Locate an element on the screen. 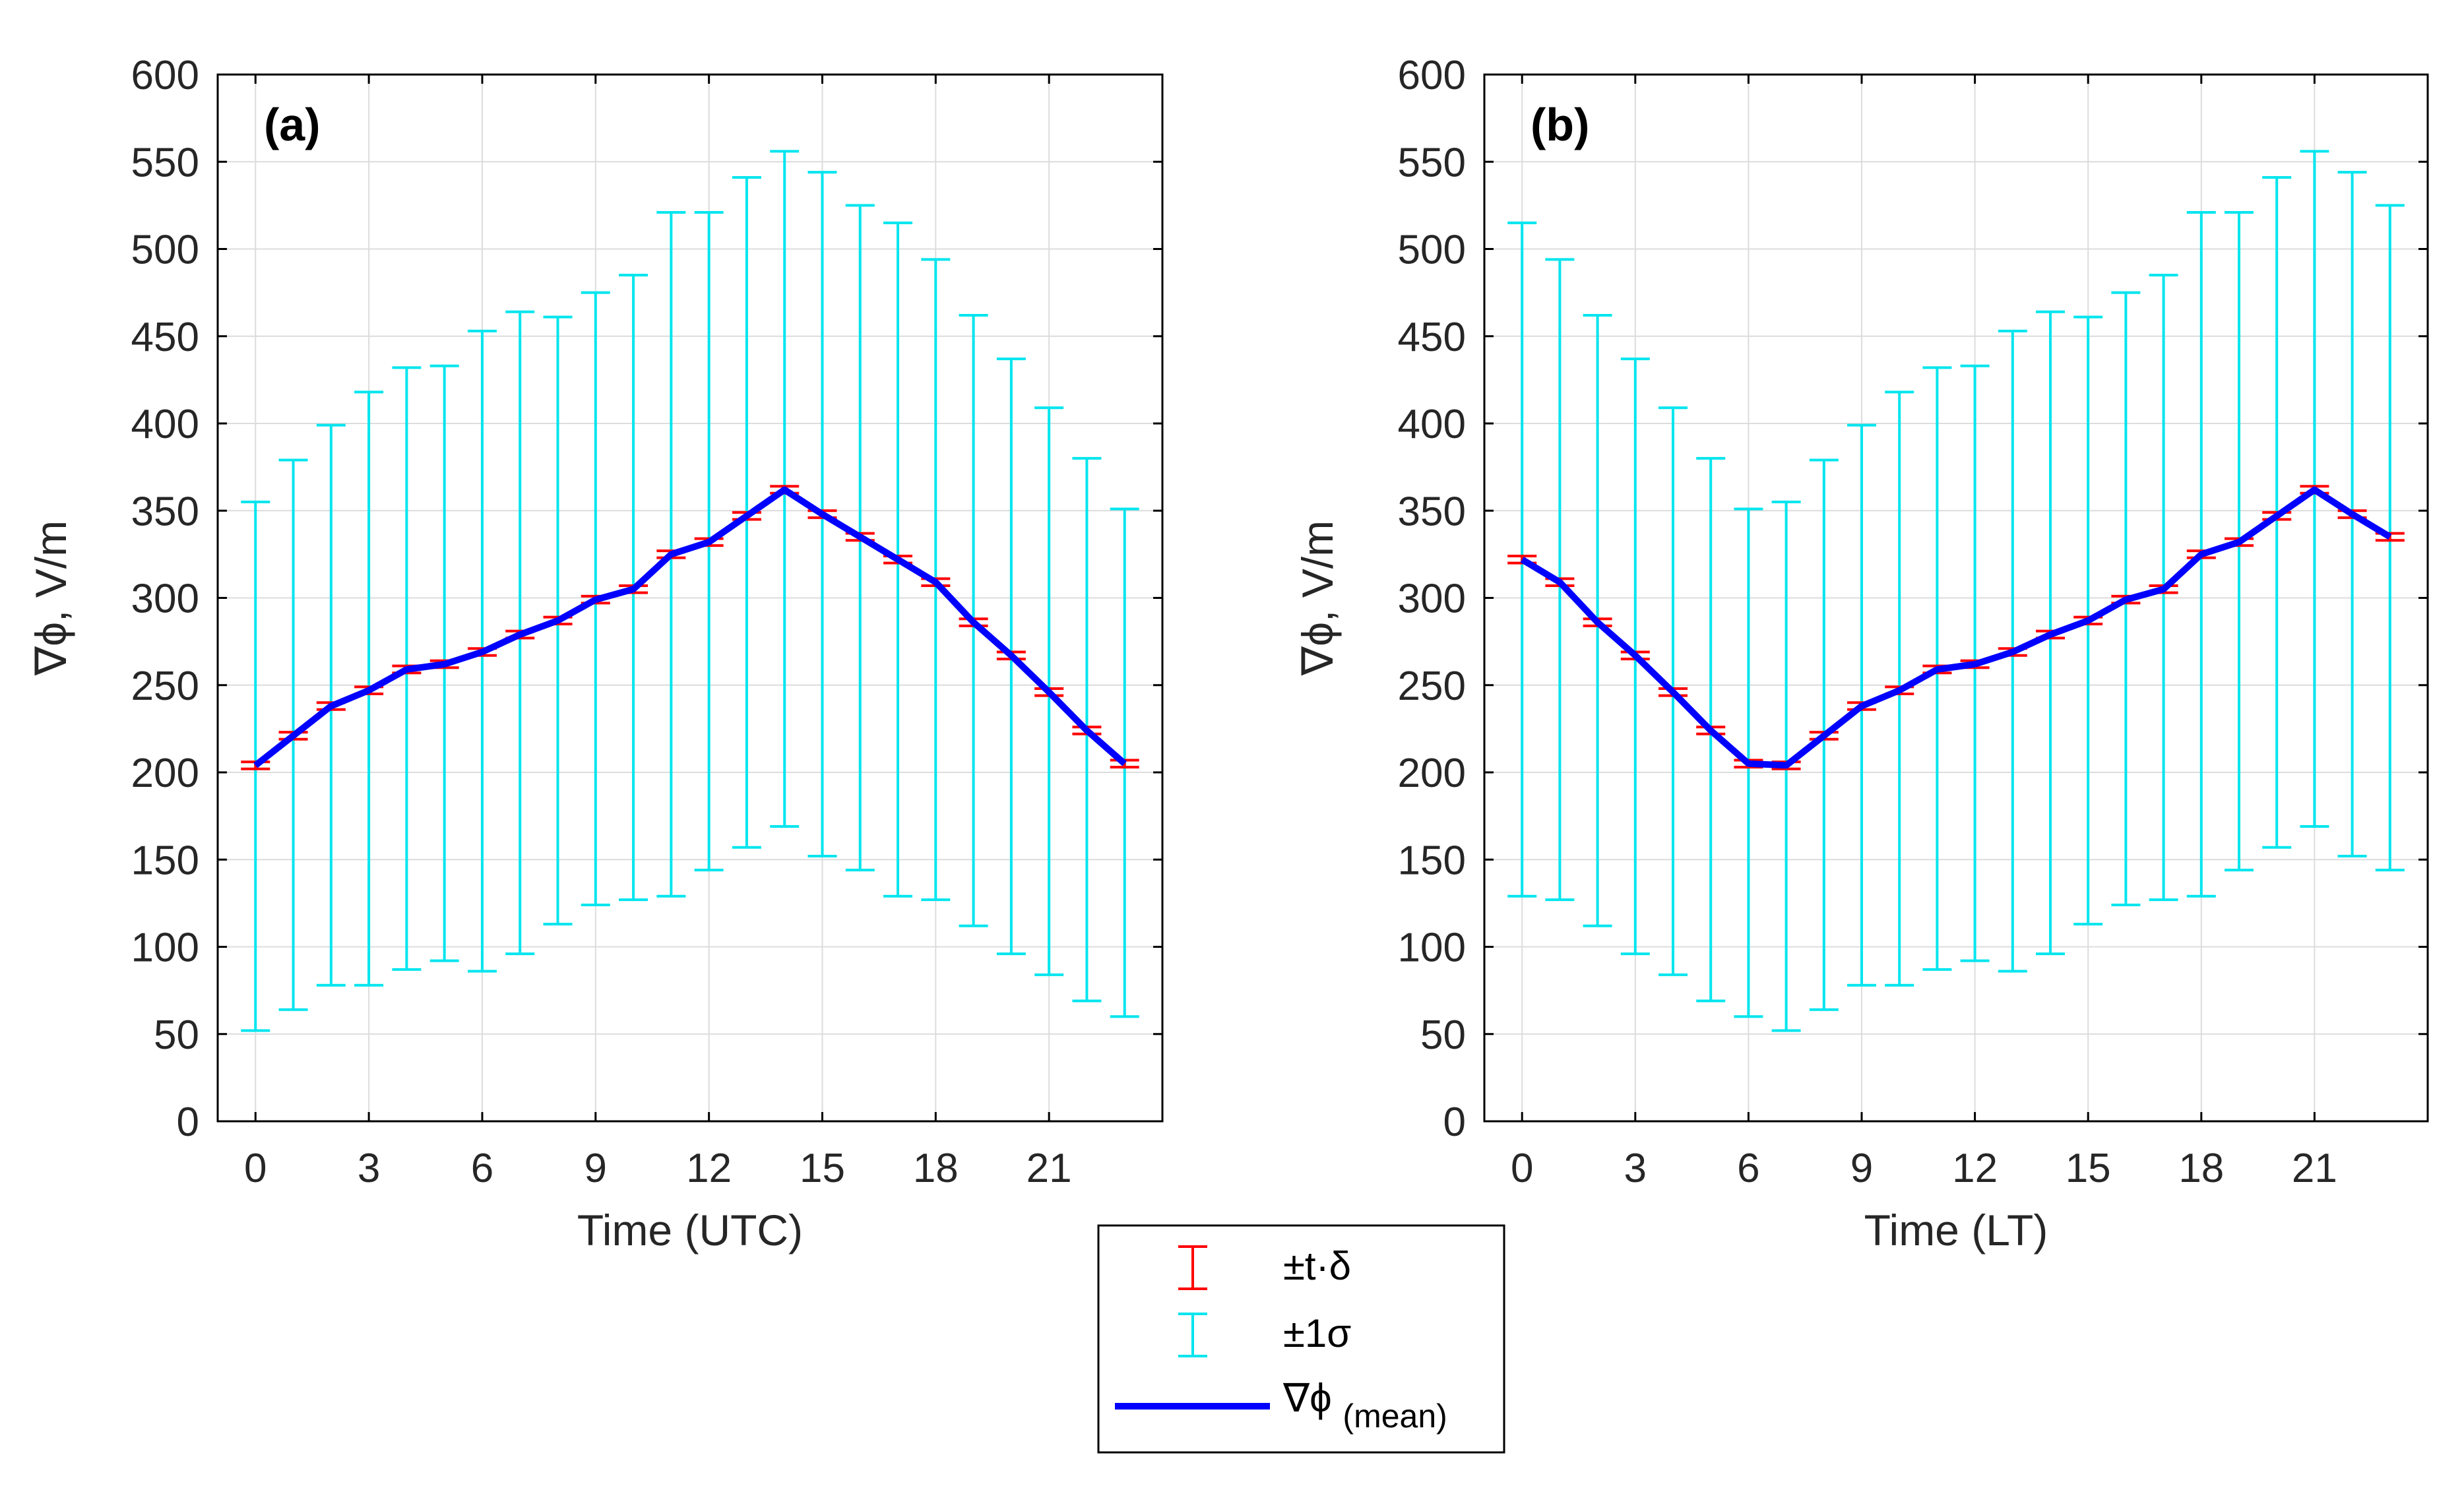  legend-mean-label: ∇ϕ (mean) is located at coordinates (1364, 1405).